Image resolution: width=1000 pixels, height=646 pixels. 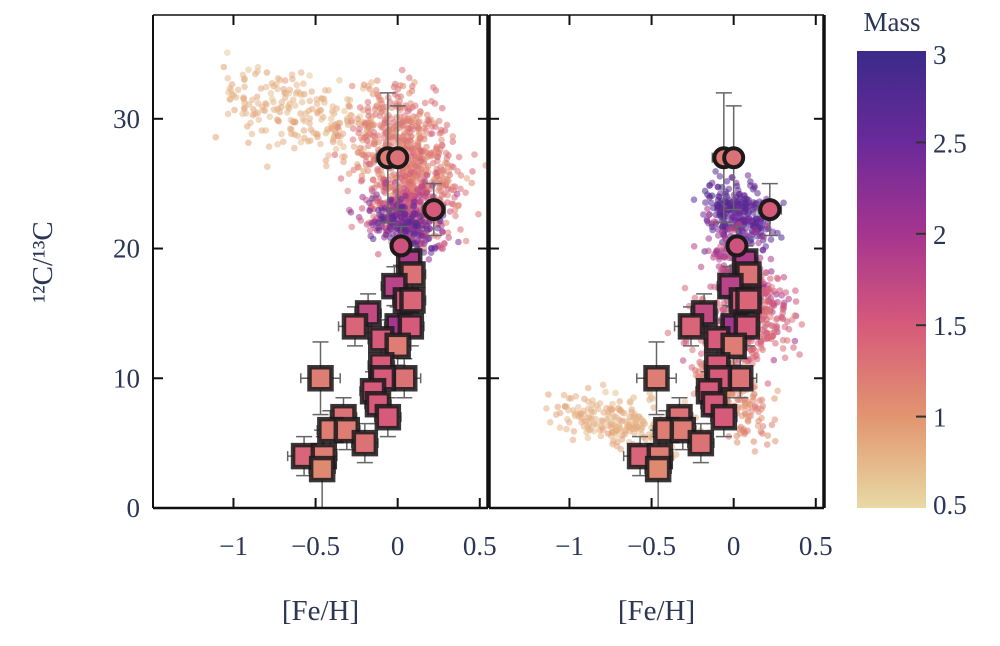 What do you see at coordinates (950, 326) in the screenshot?
I see `colorbar-tick-label: 1.5` at bounding box center [950, 326].